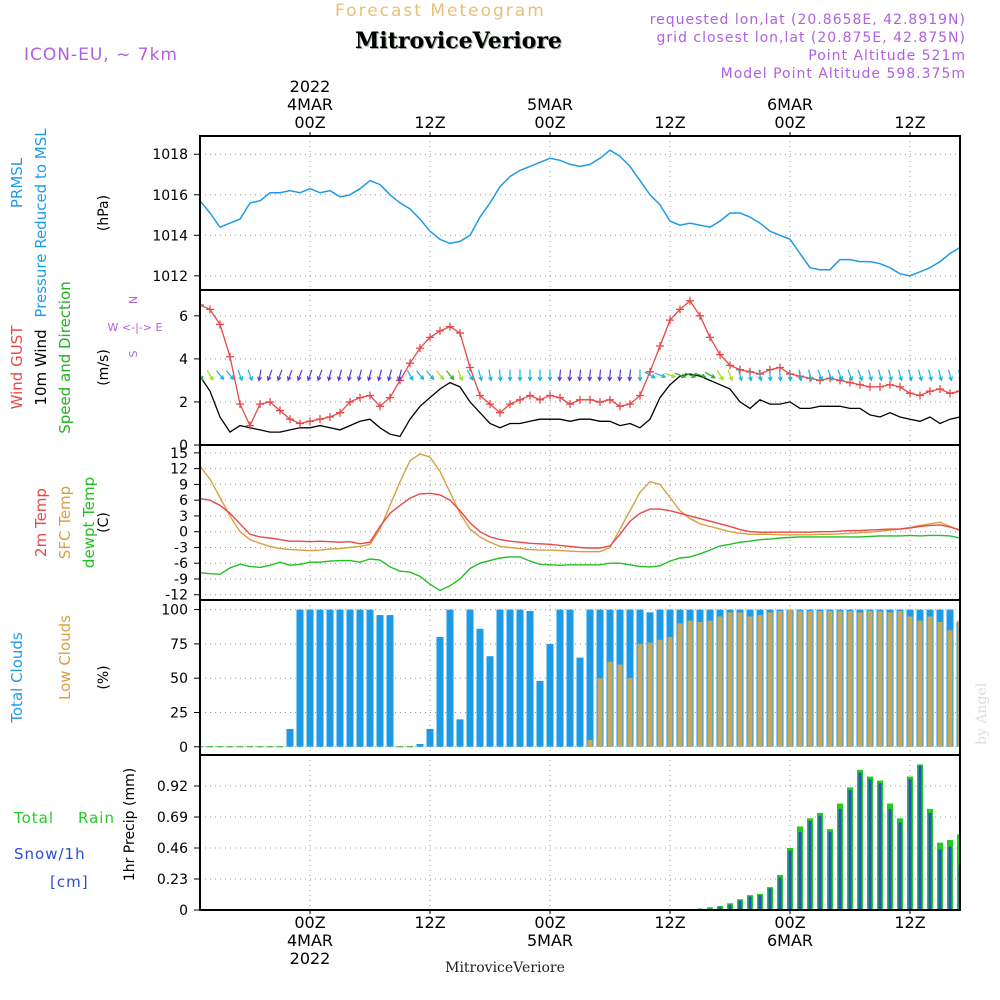  What do you see at coordinates (17, 182) in the screenshot?
I see `panel-label: PRMSL` at bounding box center [17, 182].